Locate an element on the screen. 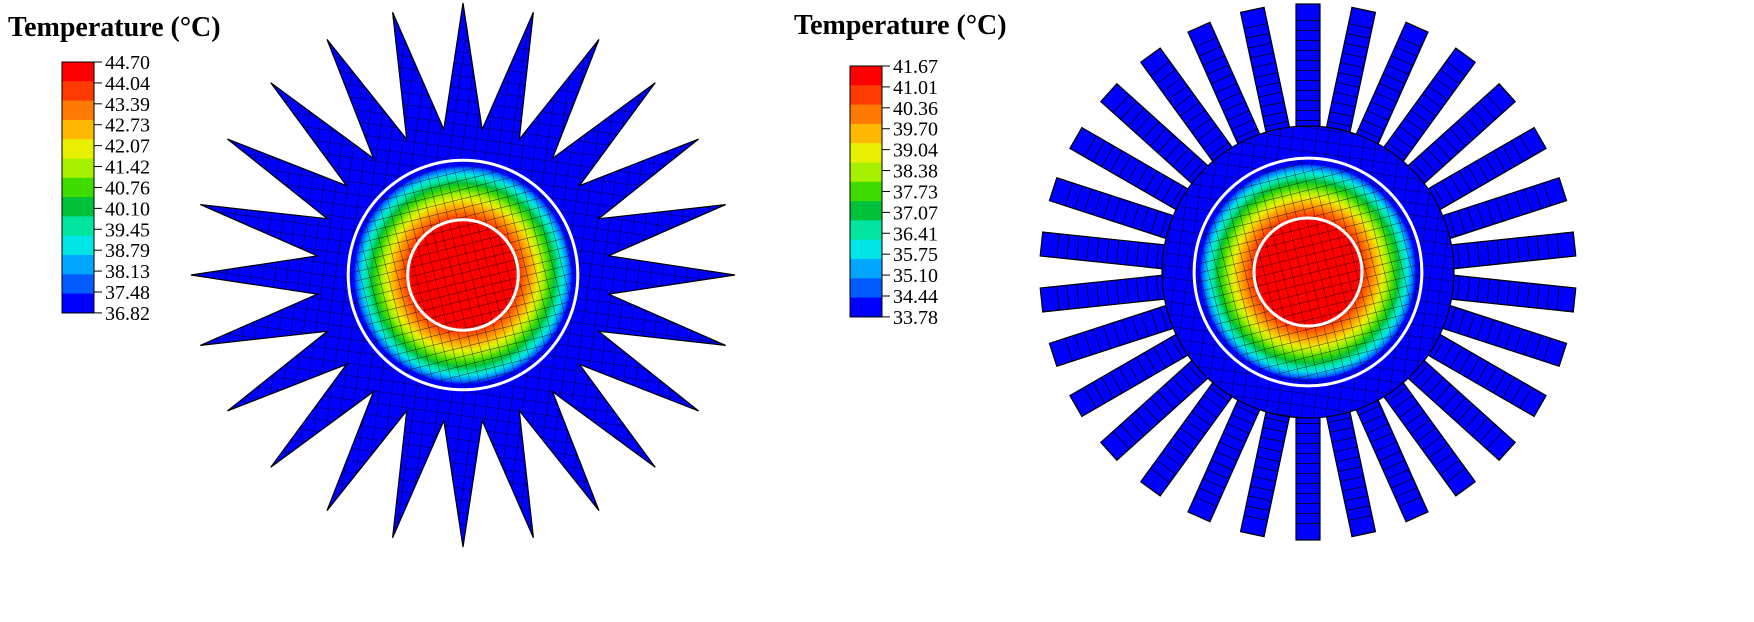  legend-value-label: 35.75 is located at coordinates (915, 255).